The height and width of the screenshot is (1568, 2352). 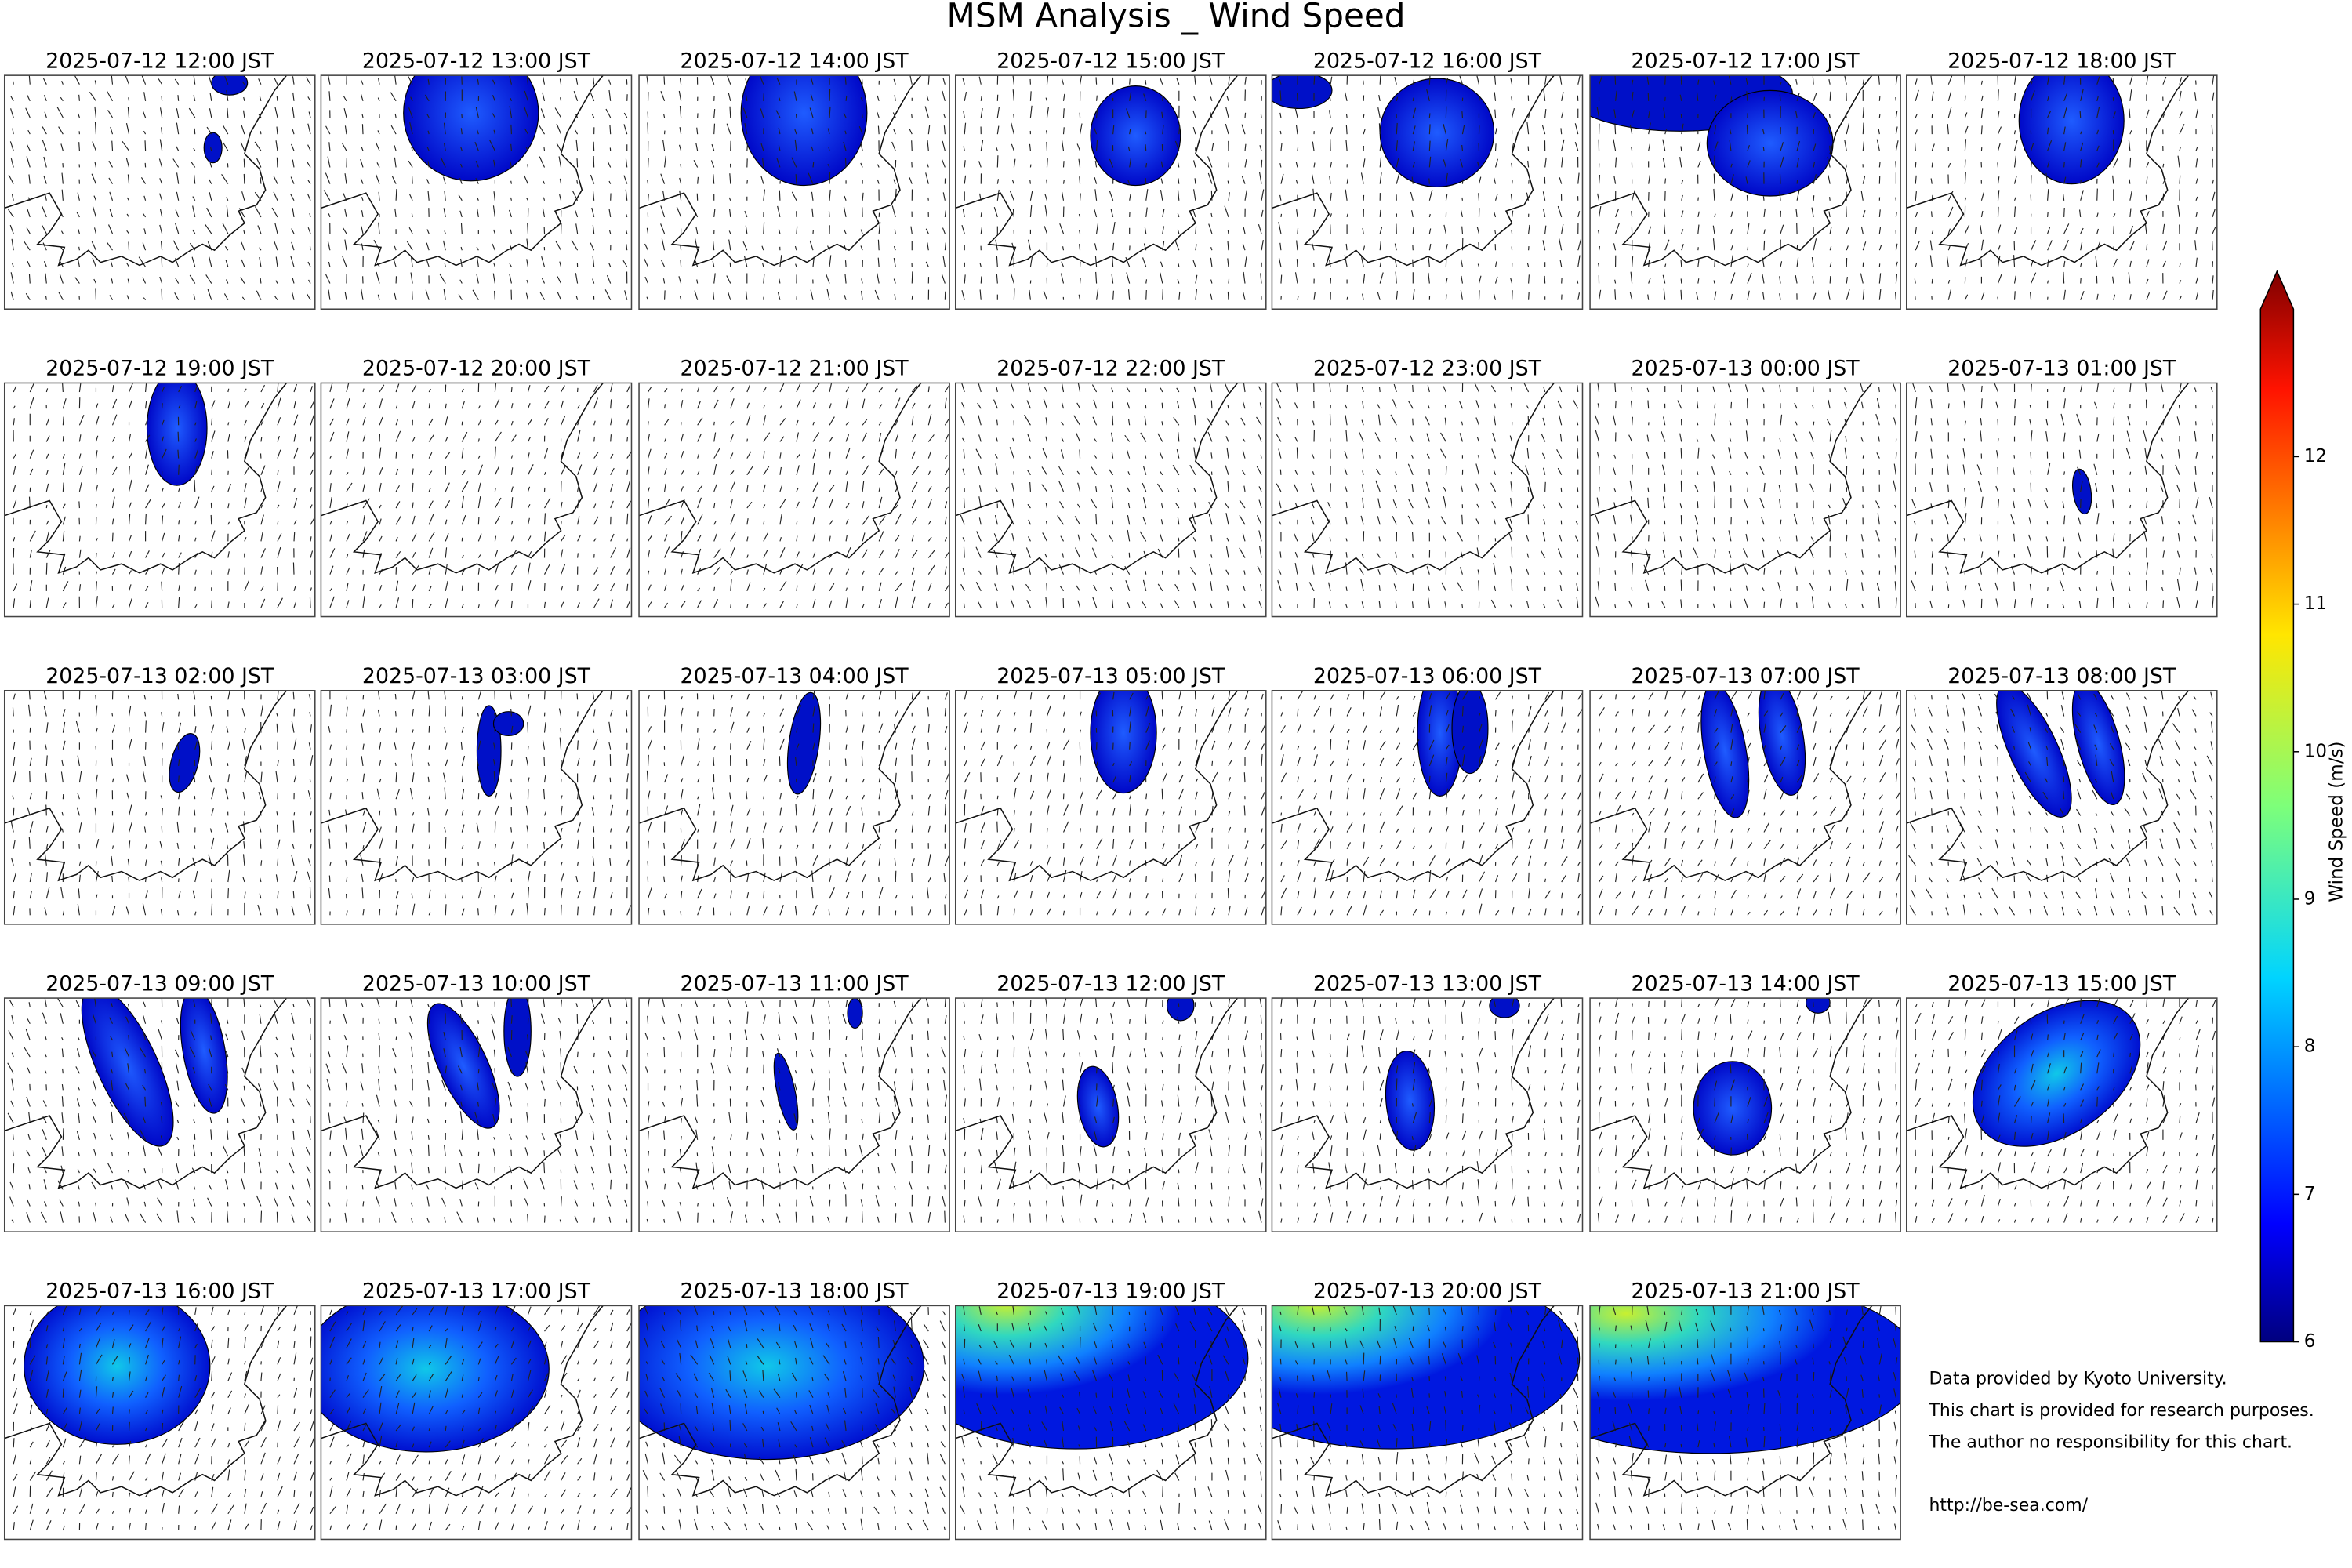 What do you see at coordinates (1427, 1291) in the screenshot?
I see `panel-title: 2025-07-13 20:00 JST` at bounding box center [1427, 1291].